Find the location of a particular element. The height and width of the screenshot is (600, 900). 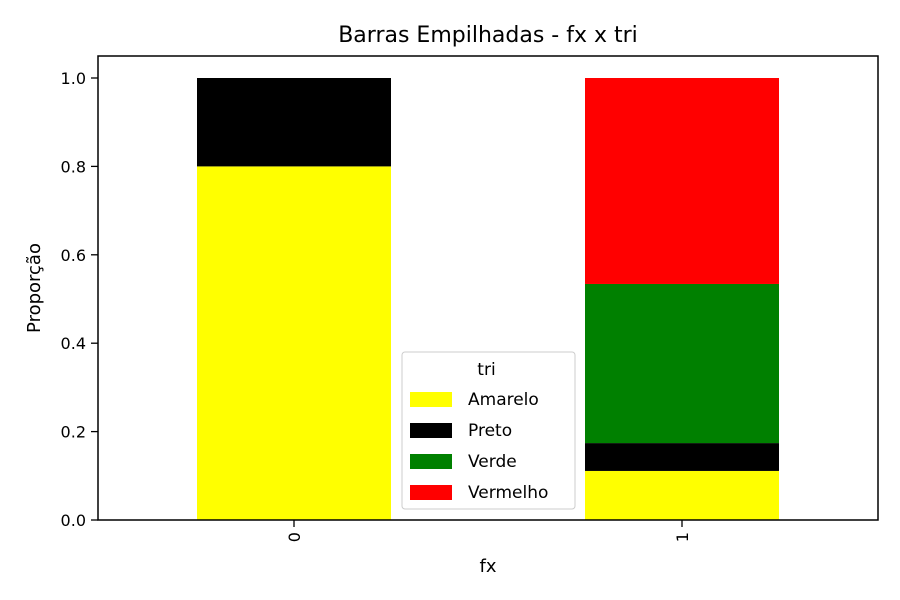

y-axis: 0.0 0.2 0.4 0.6 0.8 1.0 is located at coordinates (79, 299).